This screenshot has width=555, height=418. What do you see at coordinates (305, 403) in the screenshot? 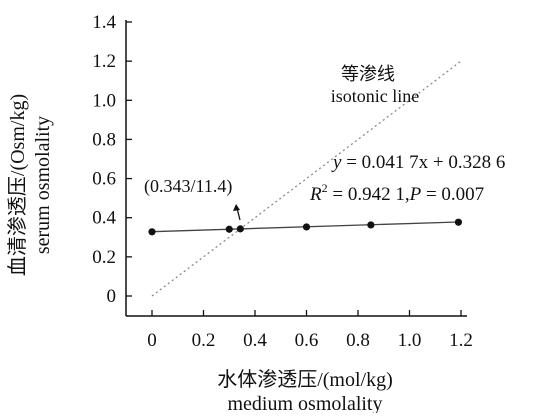
I see `x-axis-label-en: medium osmolality` at bounding box center [305, 403].